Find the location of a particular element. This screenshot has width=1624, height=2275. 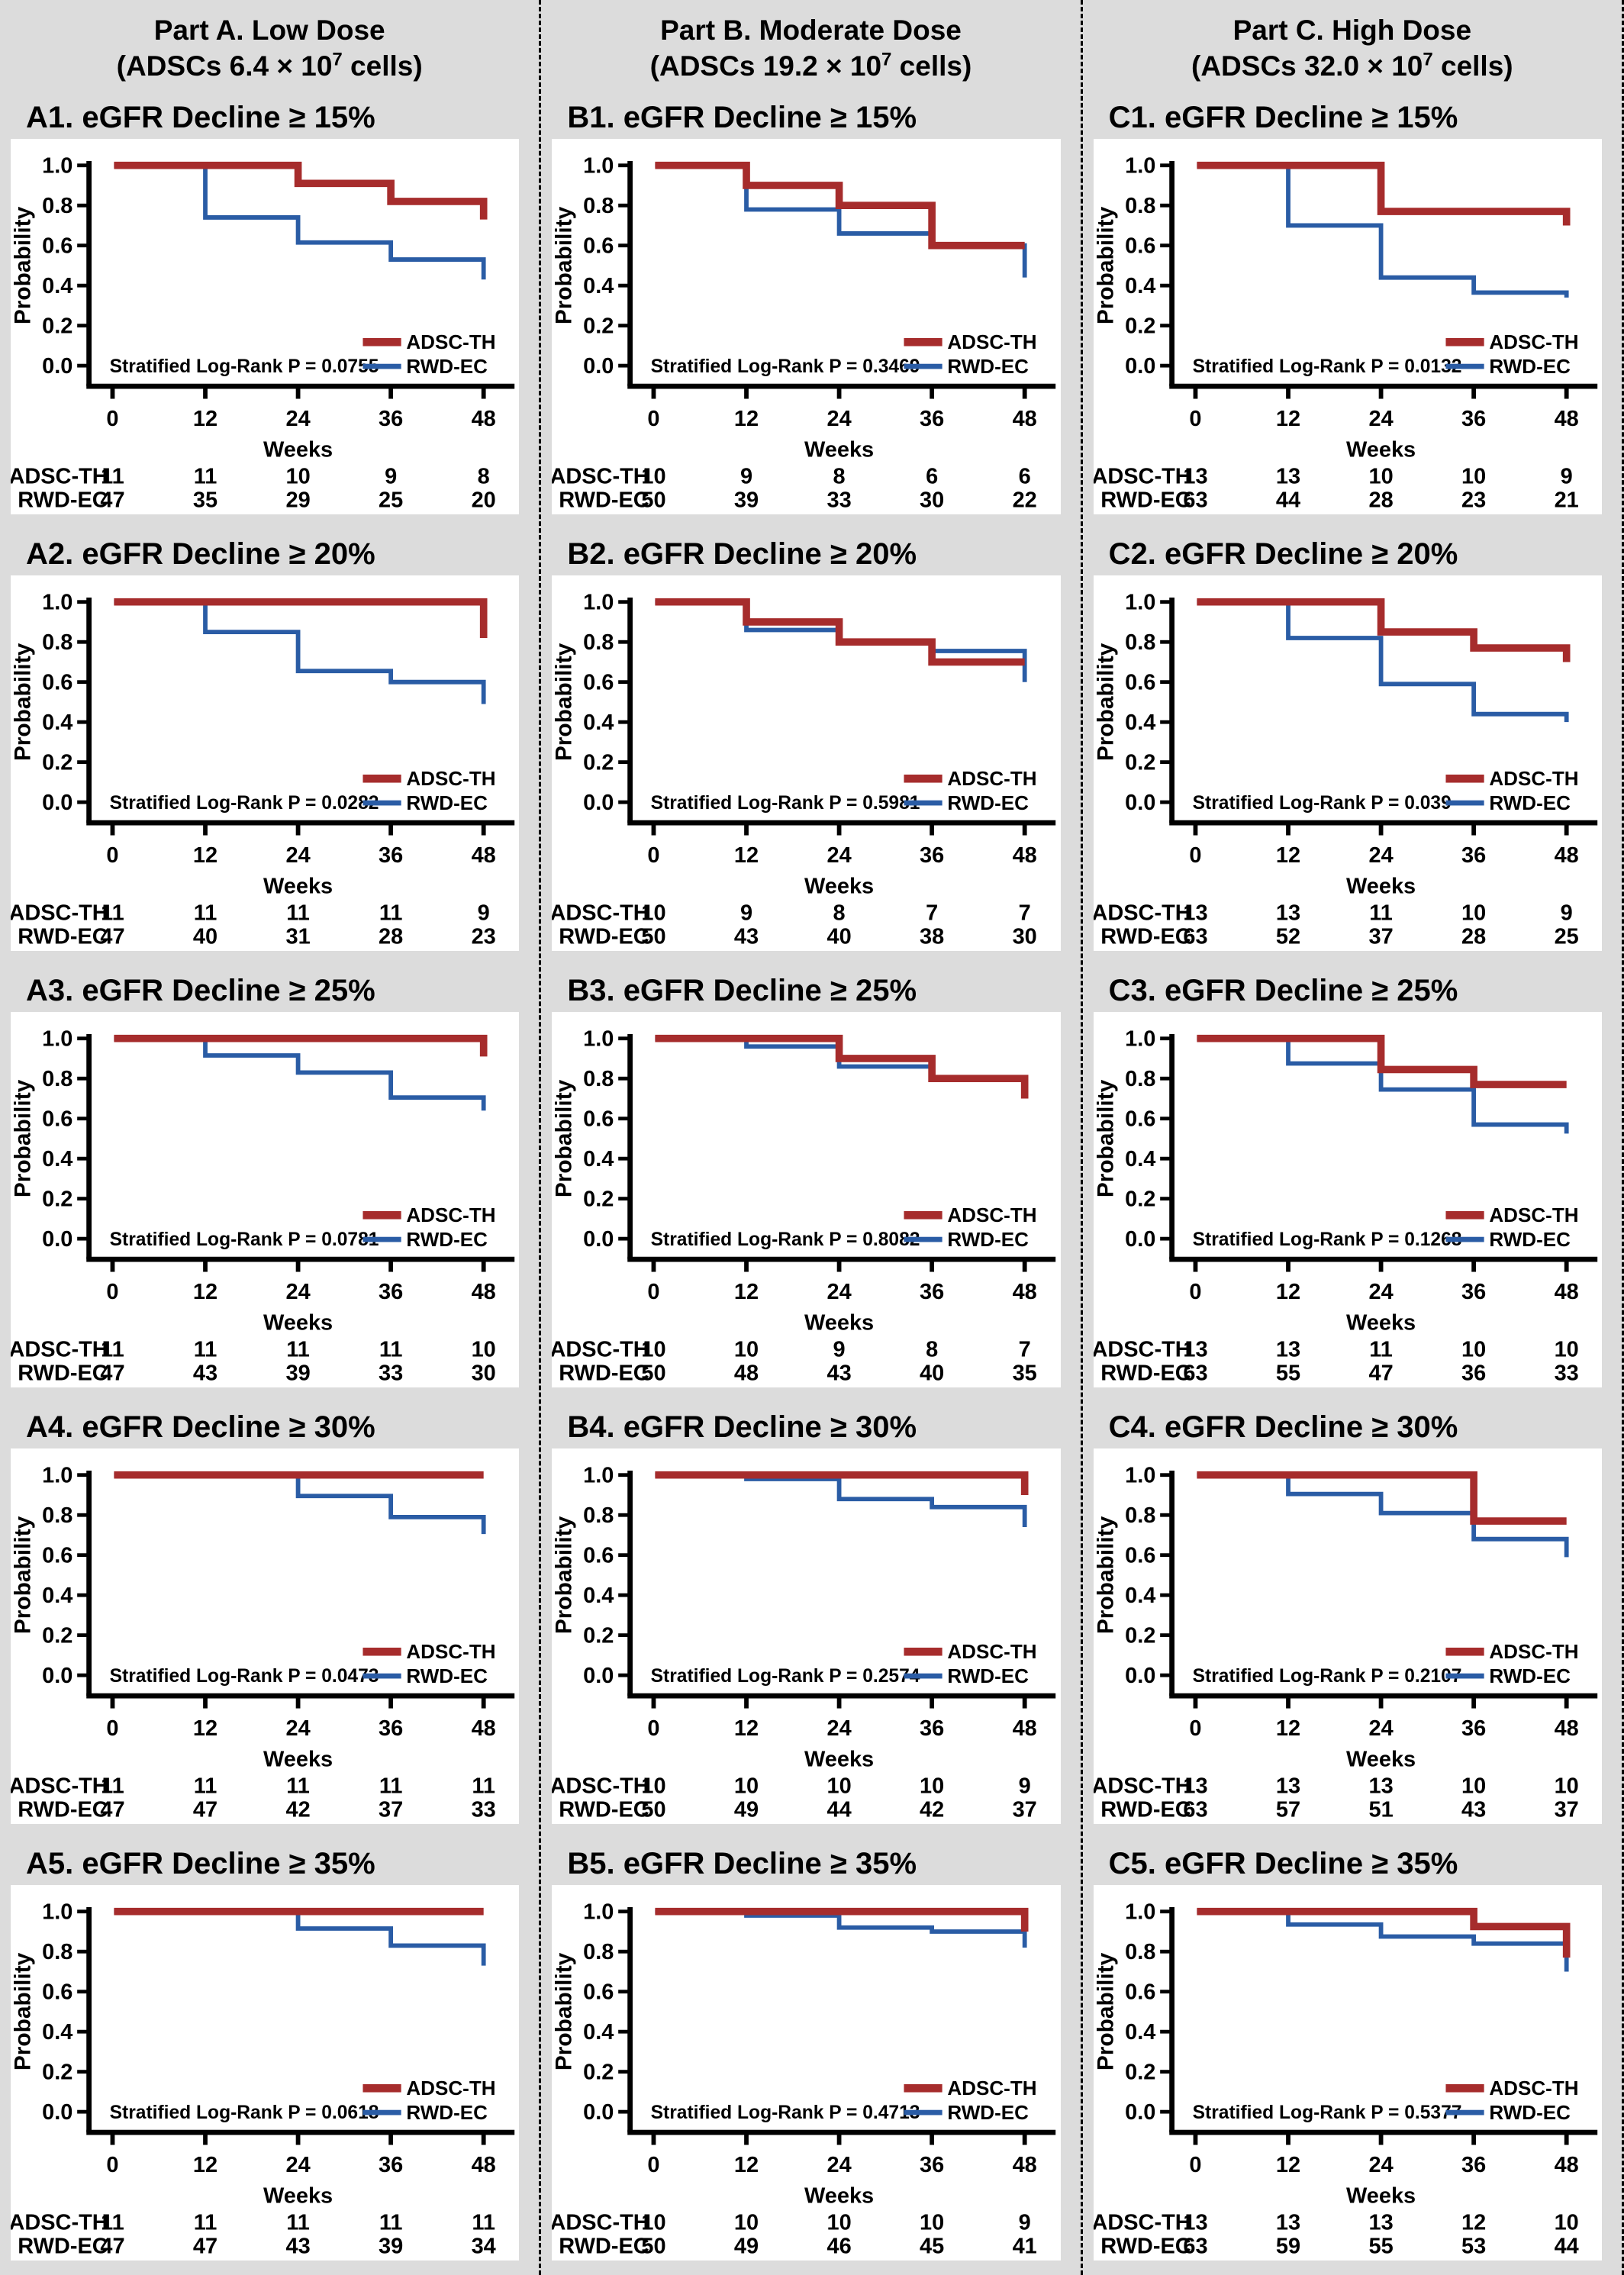

at-risk-count: 6 is located at coordinates (932, 476).